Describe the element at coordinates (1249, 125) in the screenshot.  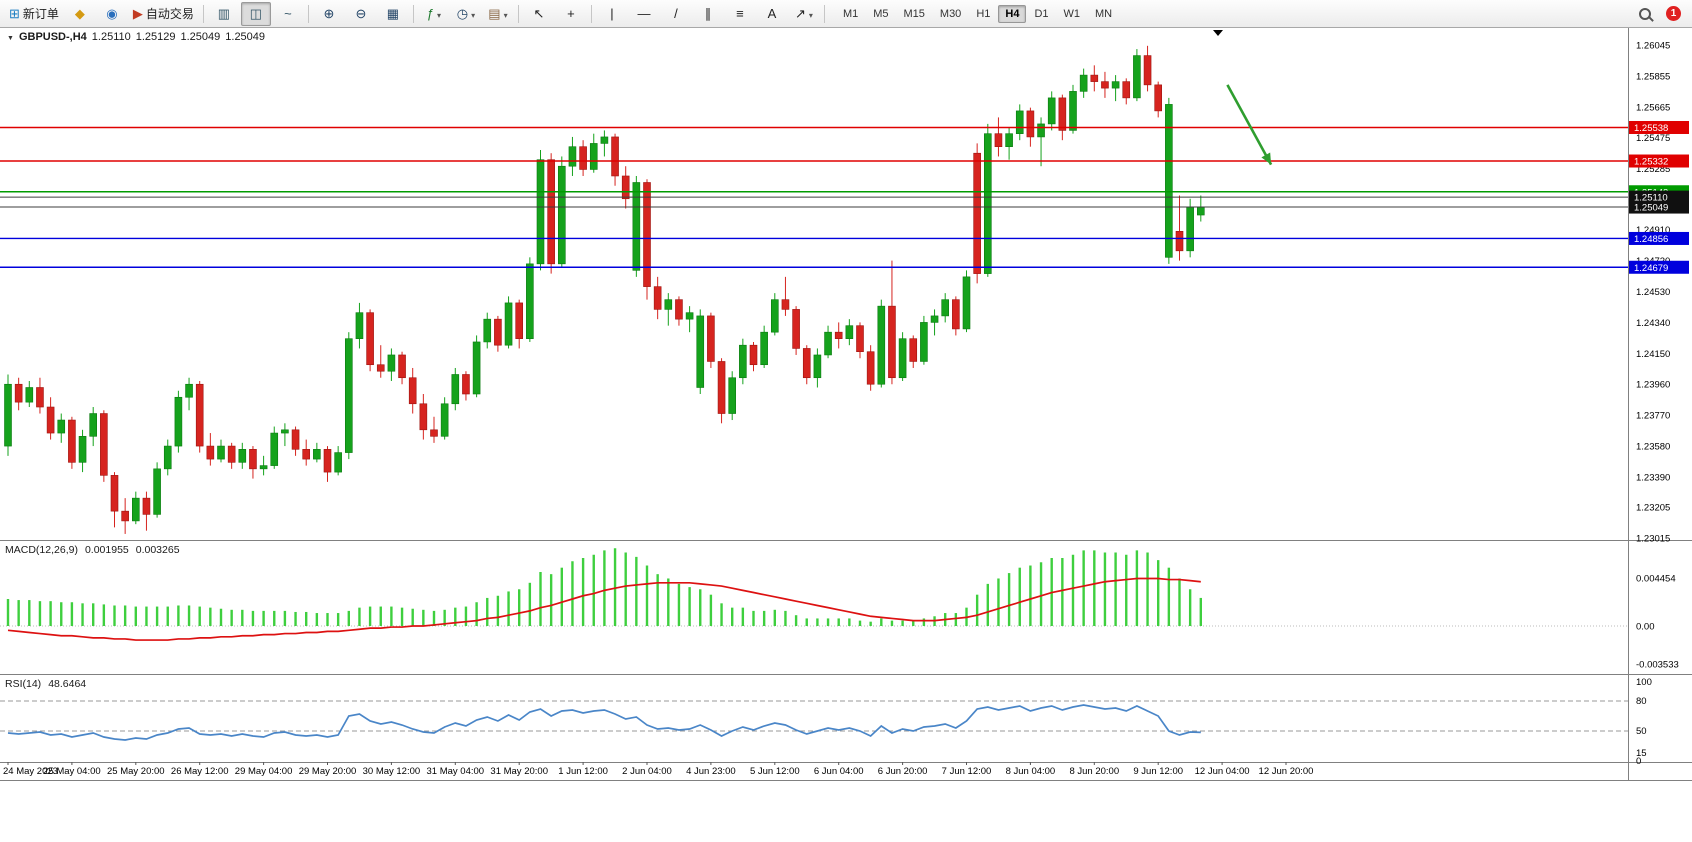
I see `trend-arrow-annotation` at that location.